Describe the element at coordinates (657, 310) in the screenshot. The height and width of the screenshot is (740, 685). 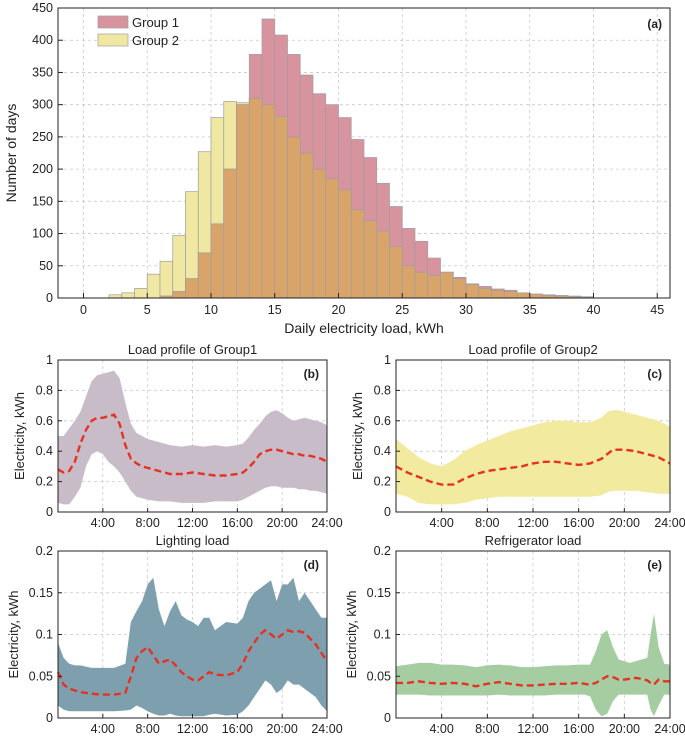
I see `x-tick-label: 45` at that location.